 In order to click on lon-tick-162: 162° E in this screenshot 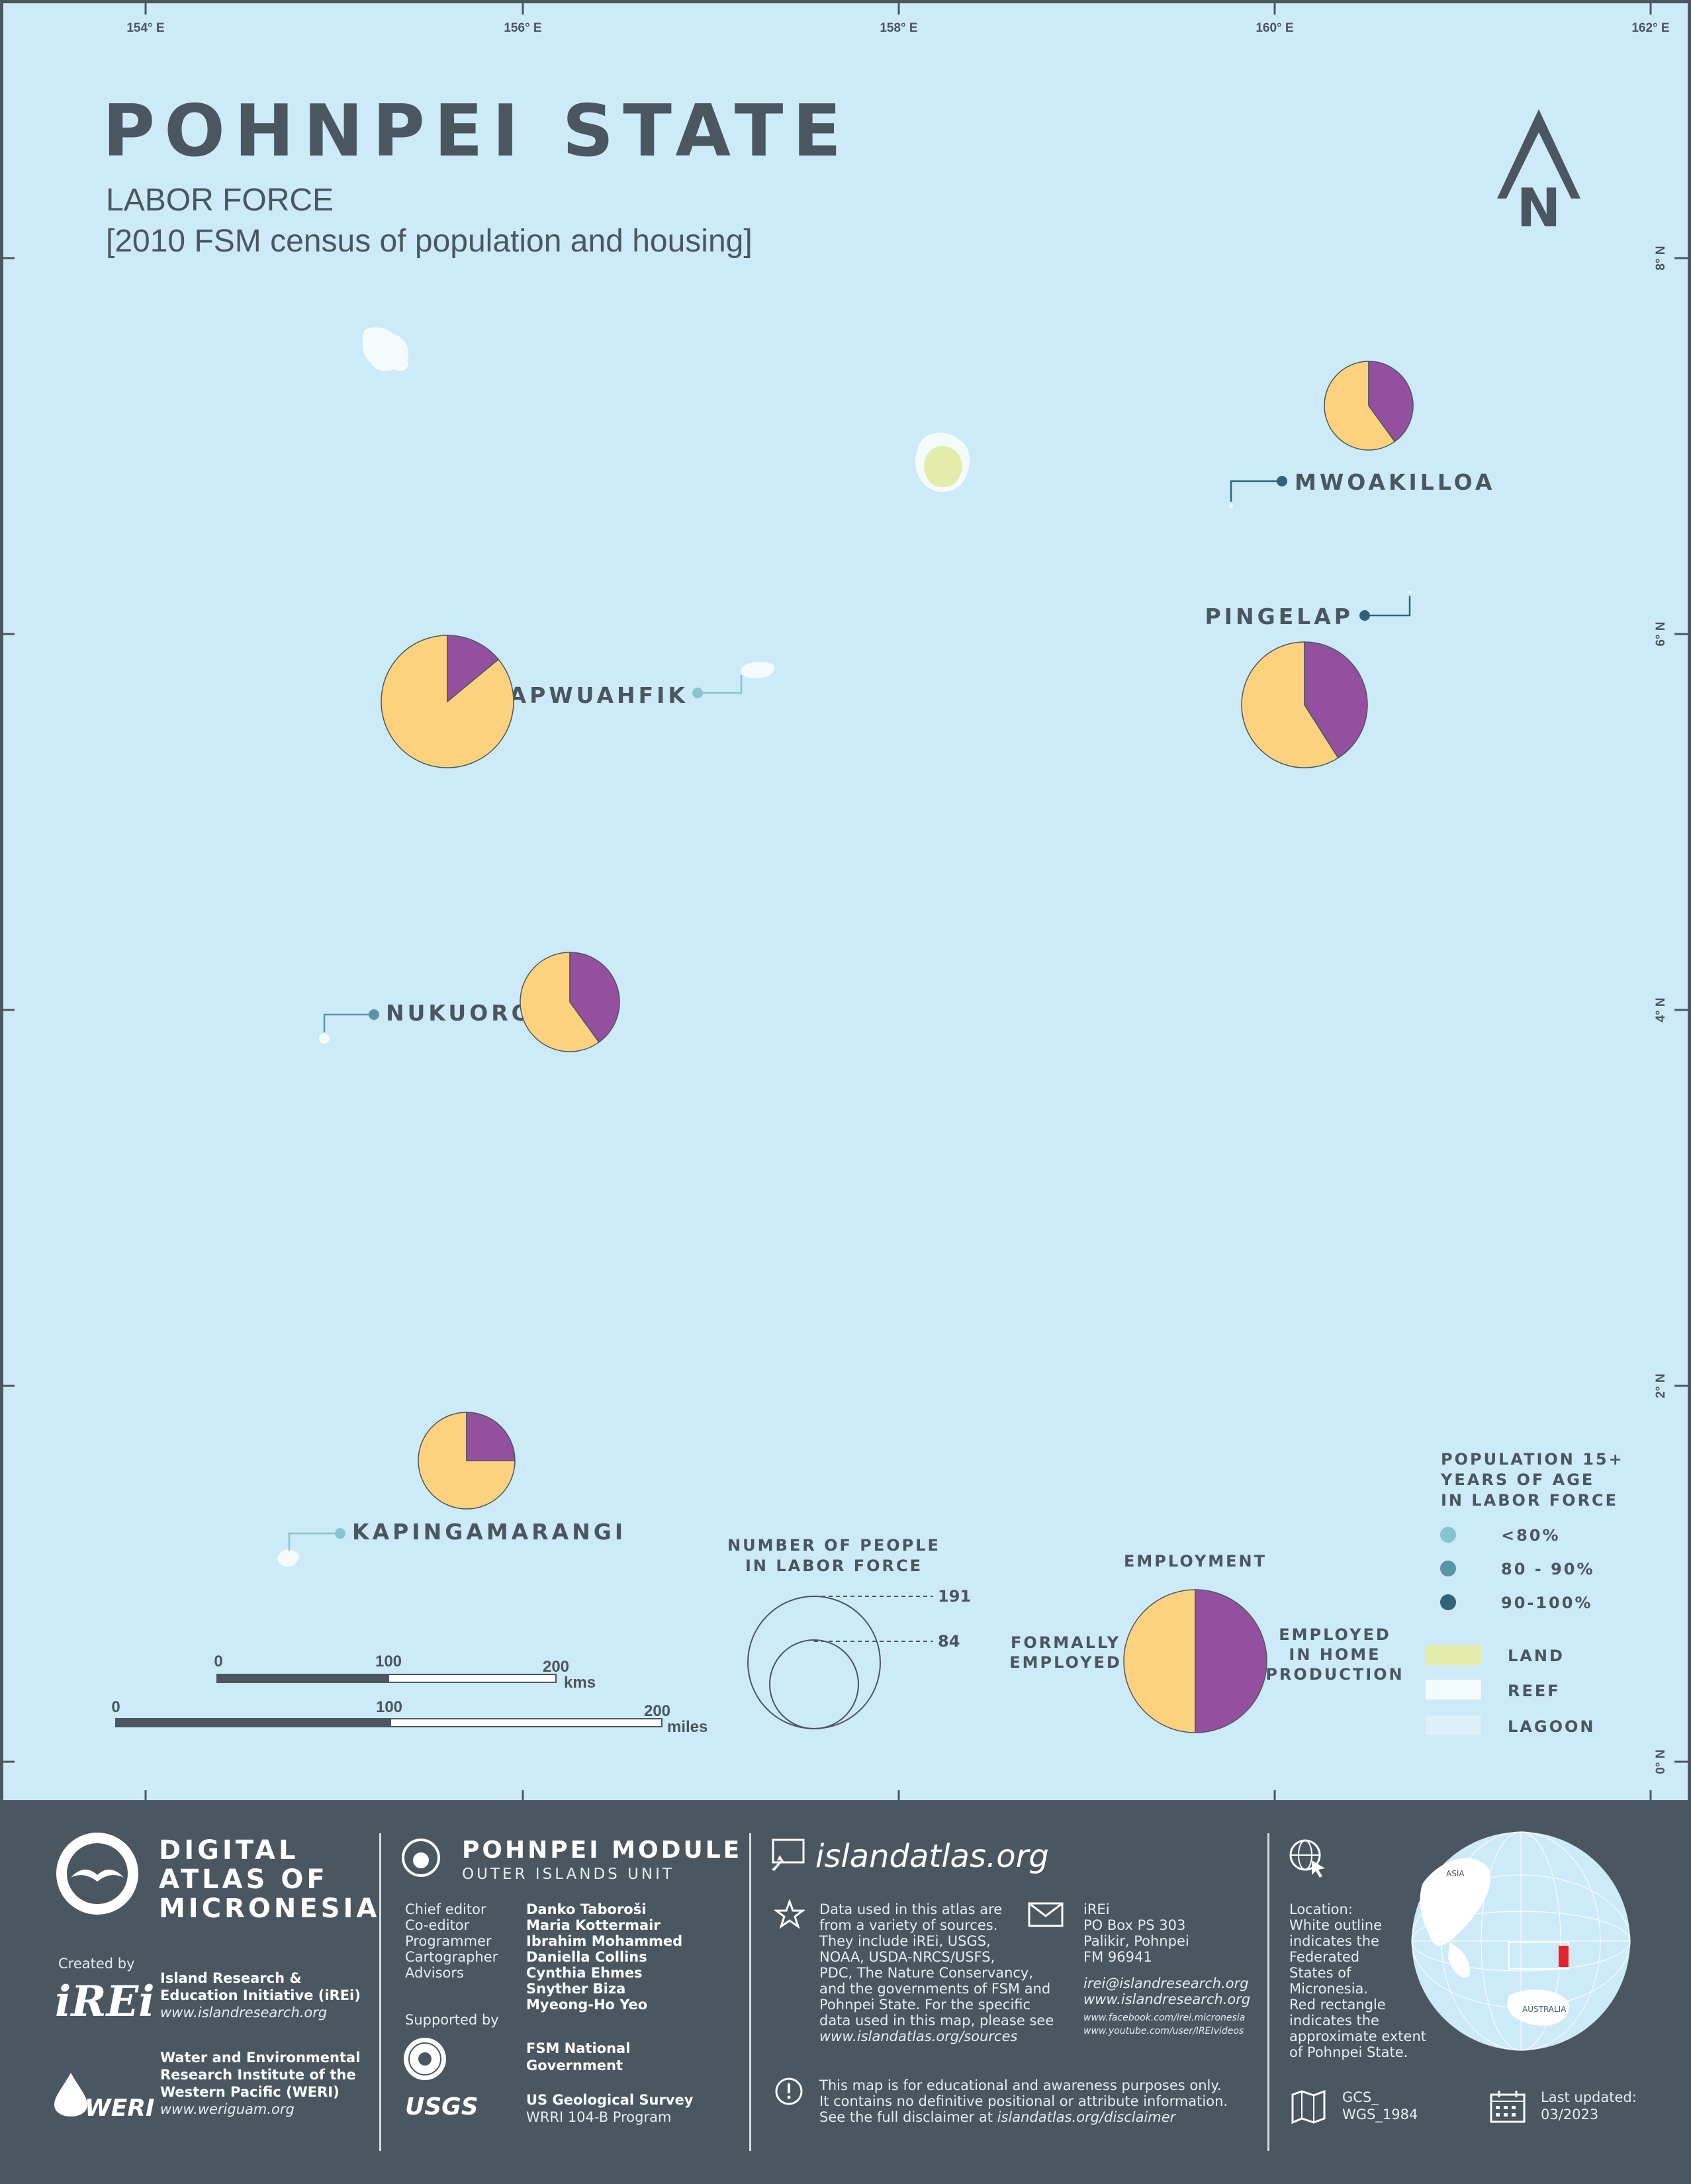, I will do `click(1650, 28)`.